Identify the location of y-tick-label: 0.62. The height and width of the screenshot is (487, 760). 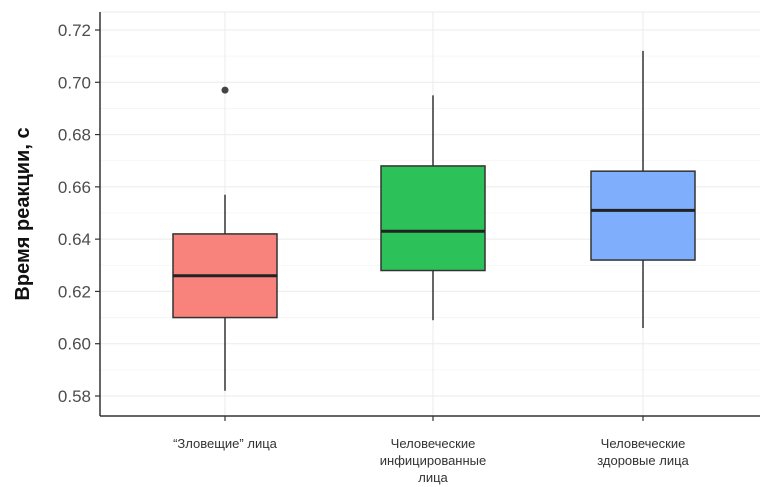
(74, 291).